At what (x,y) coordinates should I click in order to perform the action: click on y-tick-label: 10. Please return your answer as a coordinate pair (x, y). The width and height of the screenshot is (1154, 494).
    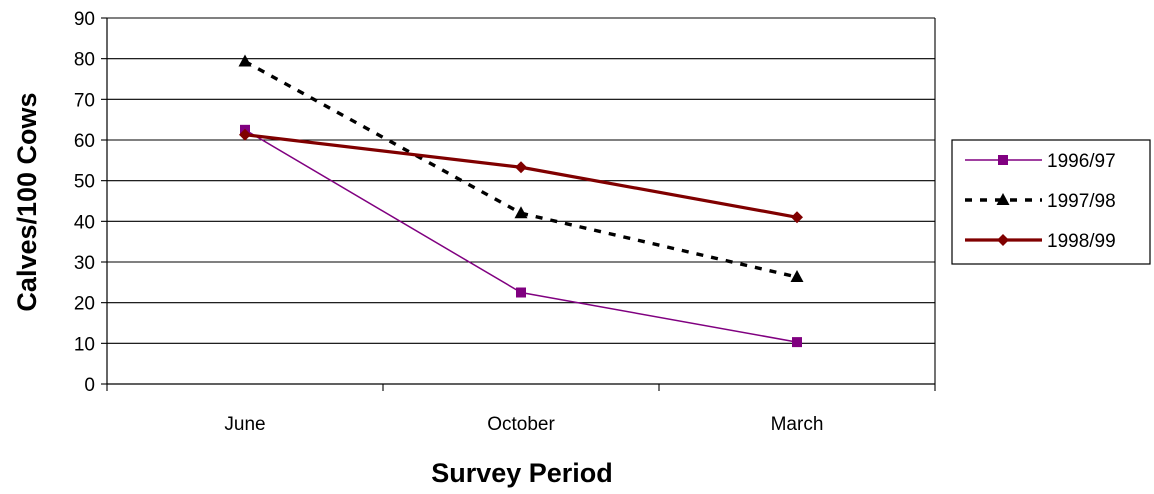
    Looking at the image, I should click on (84, 344).